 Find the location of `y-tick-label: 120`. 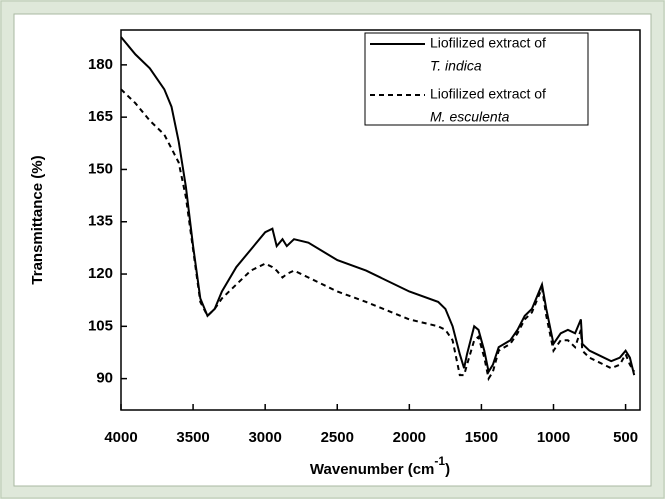

y-tick-label: 120 is located at coordinates (100, 273).